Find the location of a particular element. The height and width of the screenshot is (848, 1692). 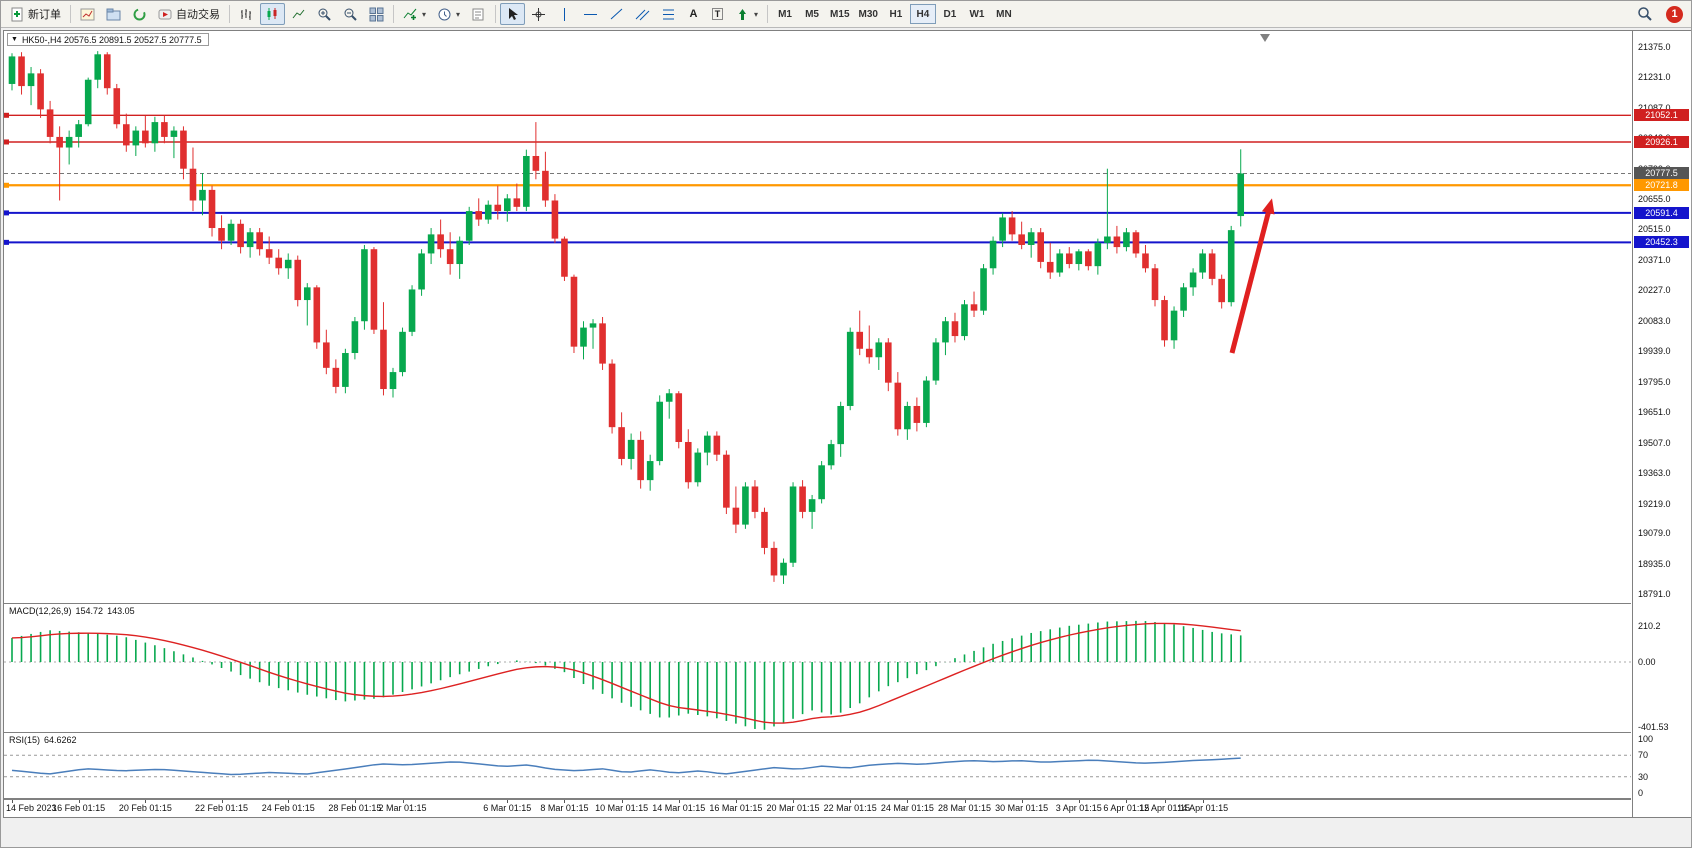

label-icon: T is located at coordinates (717, 14).